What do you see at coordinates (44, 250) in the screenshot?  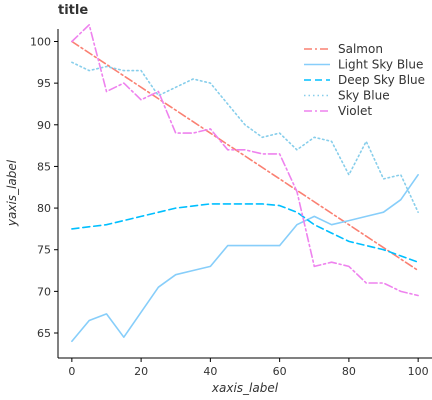 I see `y-tick-label: 75` at bounding box center [44, 250].